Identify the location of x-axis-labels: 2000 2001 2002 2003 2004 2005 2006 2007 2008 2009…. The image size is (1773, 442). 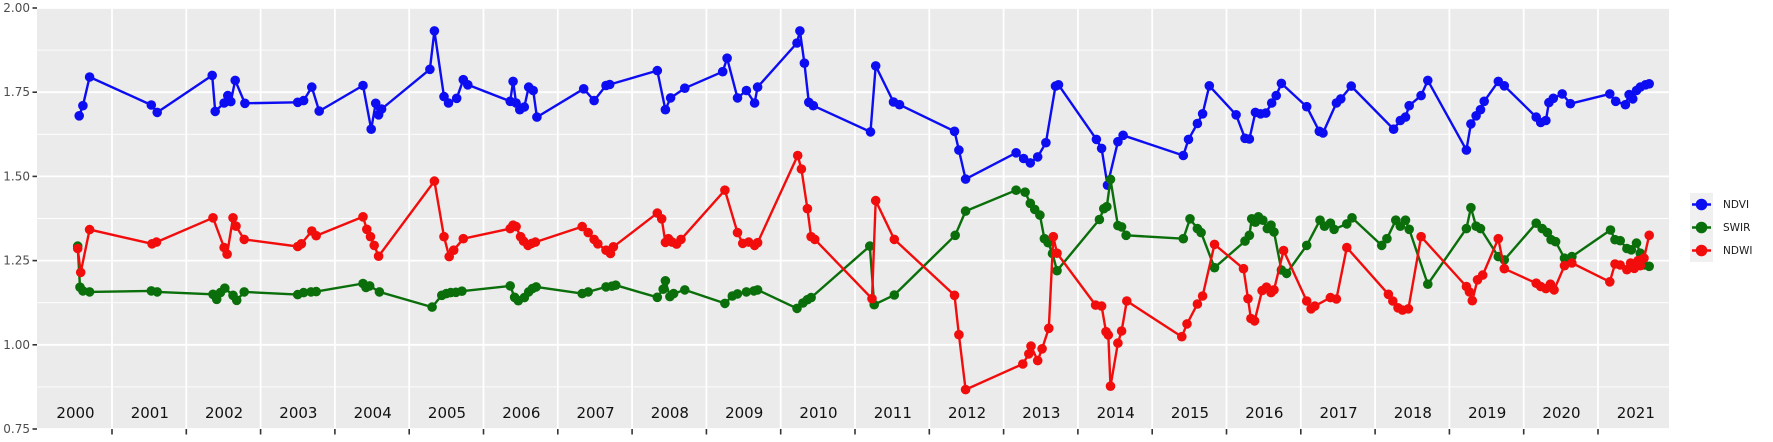
(855, 413).